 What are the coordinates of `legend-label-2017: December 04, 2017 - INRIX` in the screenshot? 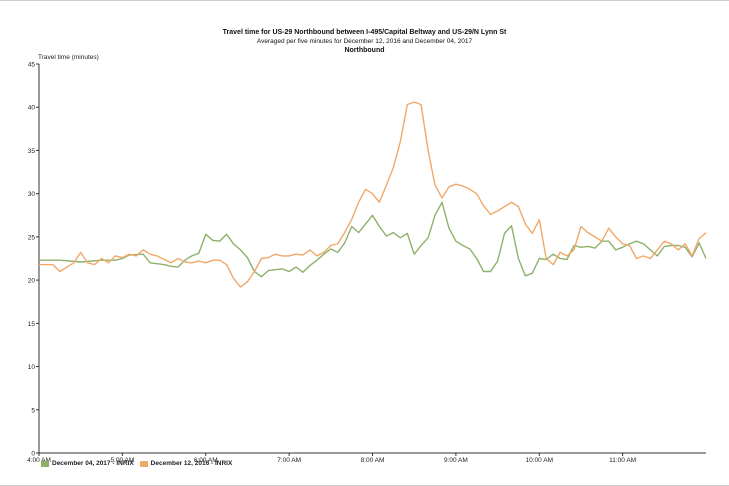 It's located at (93, 463).